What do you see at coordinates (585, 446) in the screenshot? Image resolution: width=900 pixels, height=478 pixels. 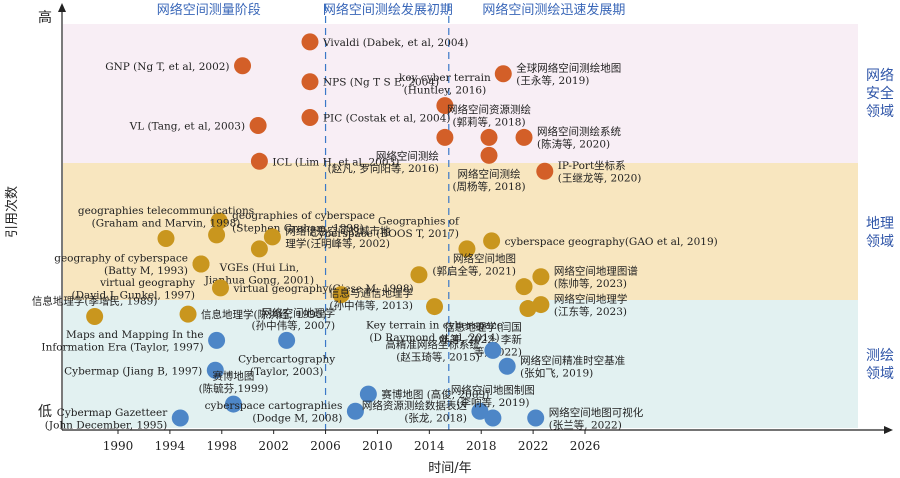 I see `x-tick-label-9: 2026` at bounding box center [585, 446].